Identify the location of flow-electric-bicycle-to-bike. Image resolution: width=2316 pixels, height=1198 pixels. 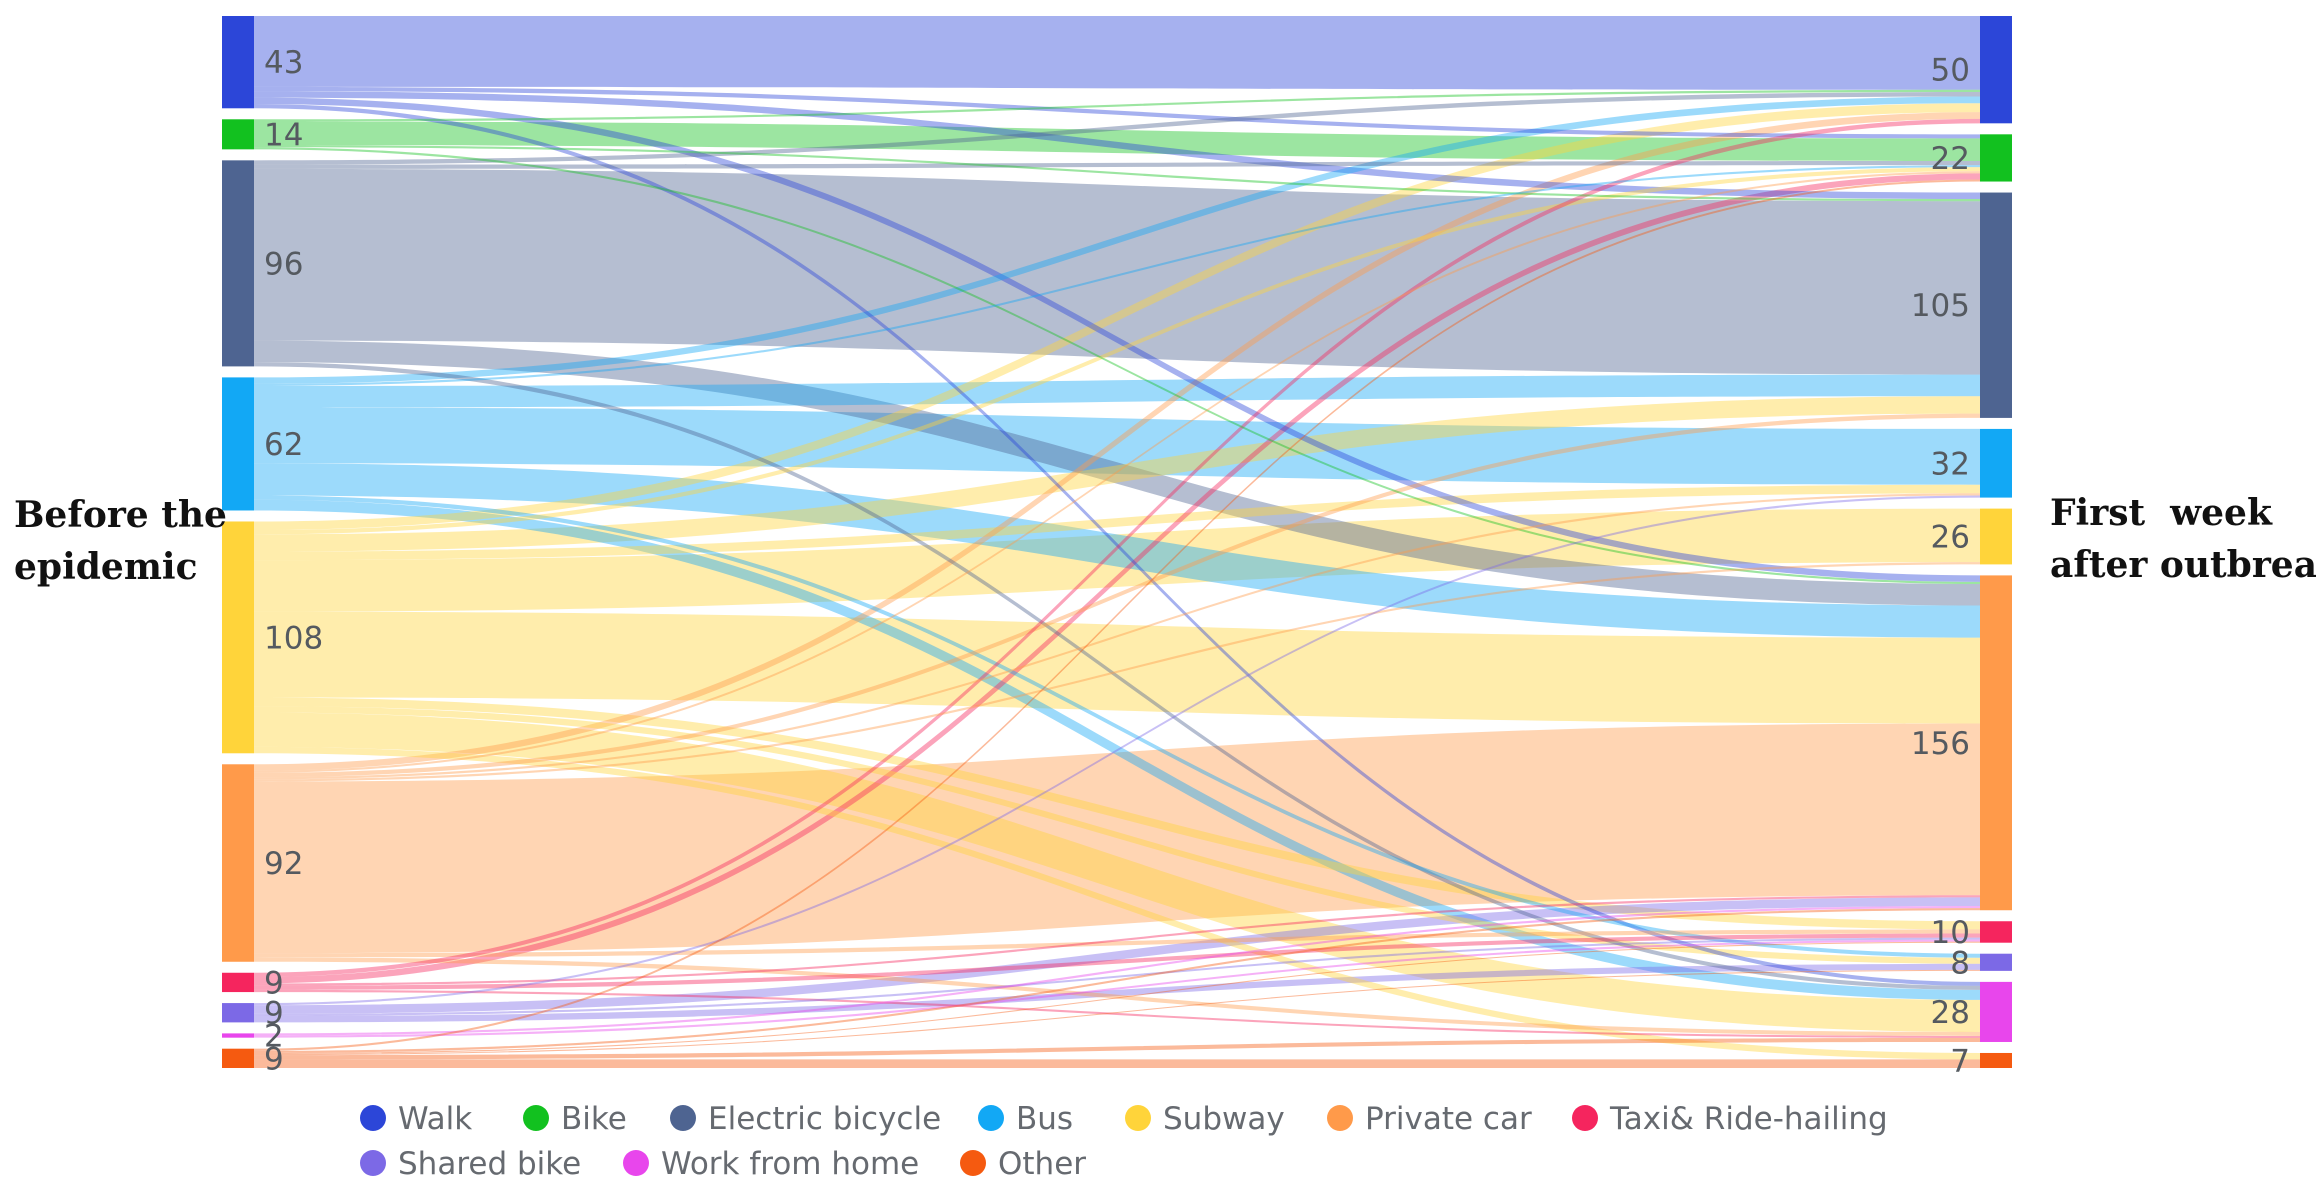
(1117, 165).